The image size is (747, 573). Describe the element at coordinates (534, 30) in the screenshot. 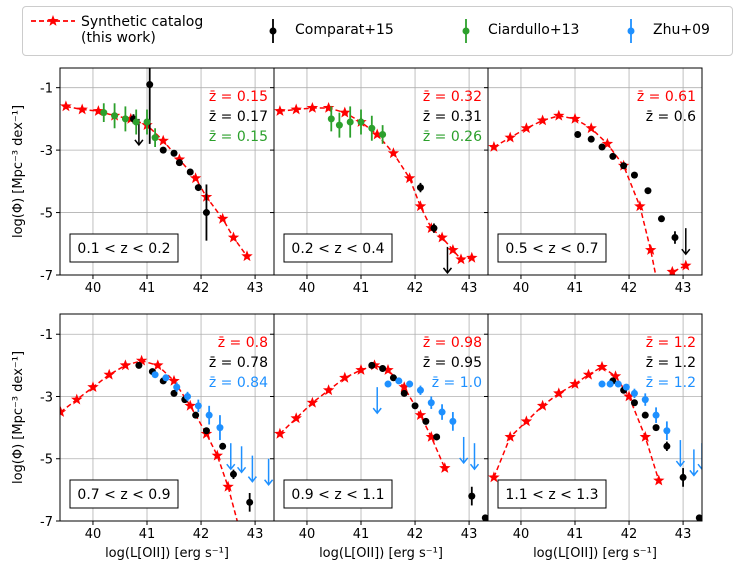

I see `legend-label: Ciardullo+13` at that location.